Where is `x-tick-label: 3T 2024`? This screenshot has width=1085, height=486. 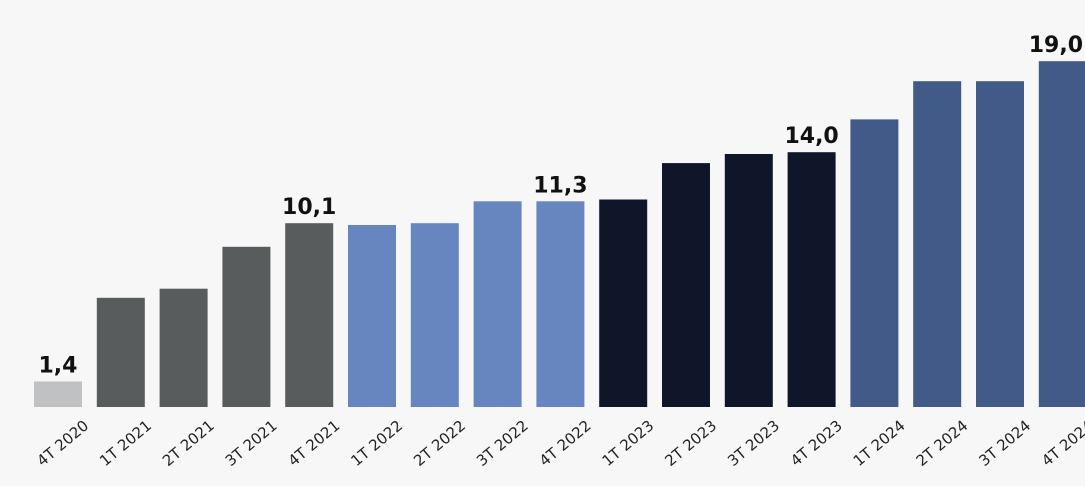 x-tick-label: 3T 2024 is located at coordinates (1004, 442).